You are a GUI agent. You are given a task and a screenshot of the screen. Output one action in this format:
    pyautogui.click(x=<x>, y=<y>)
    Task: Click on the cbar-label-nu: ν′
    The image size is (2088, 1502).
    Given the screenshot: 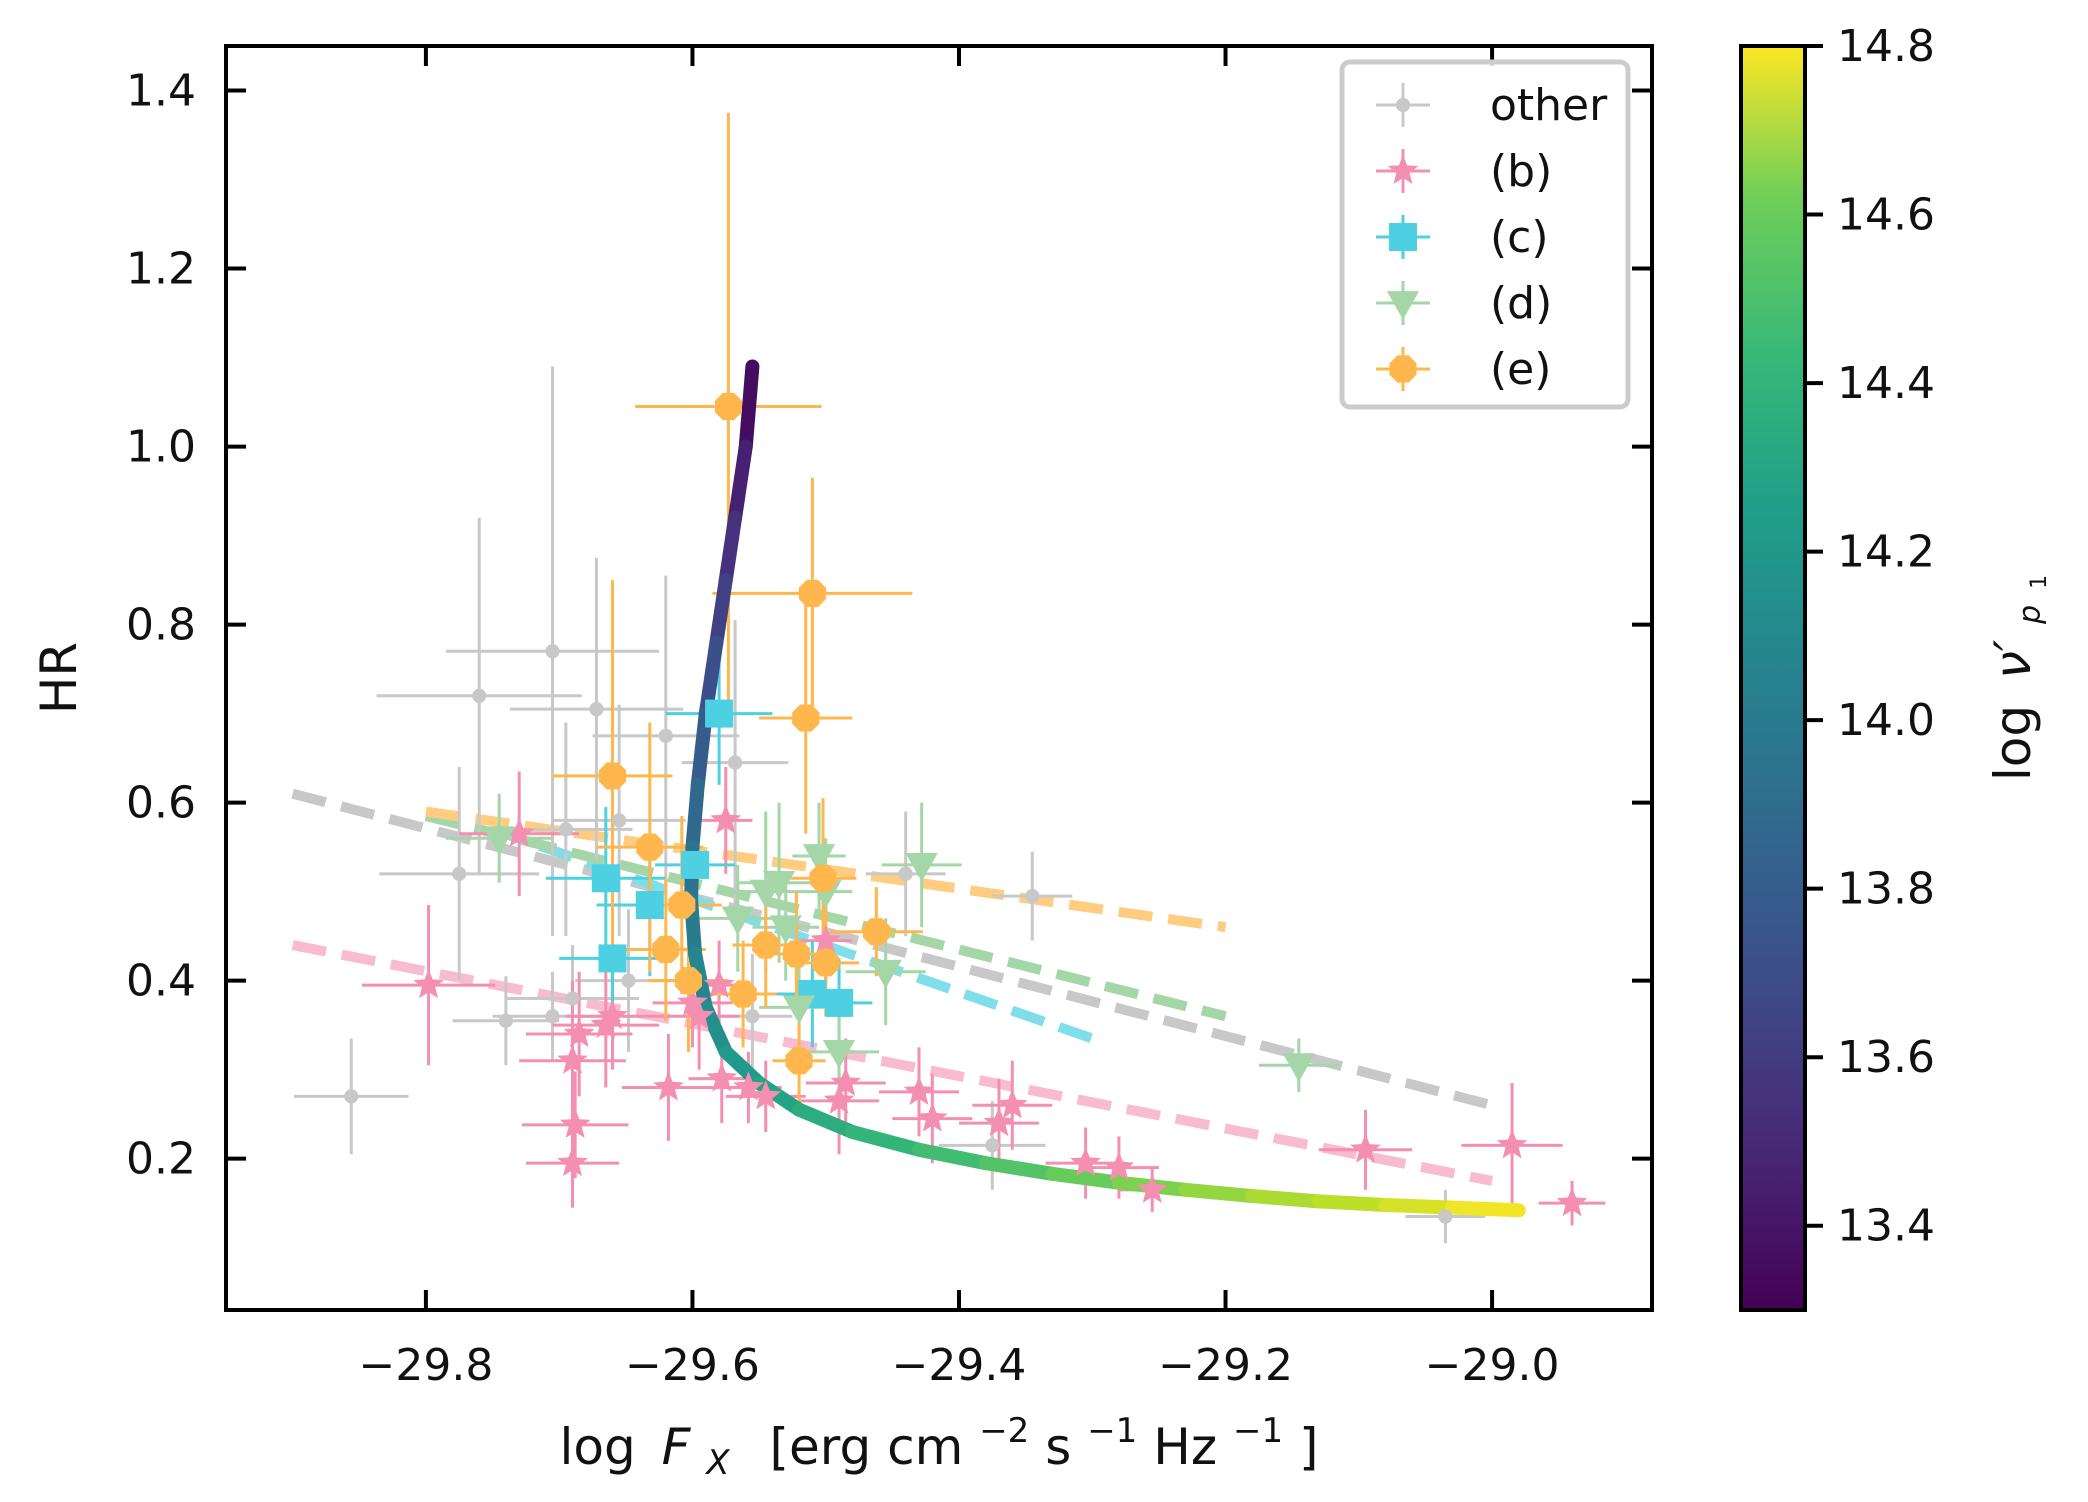 What is the action you would take?
    pyautogui.click(x=2013, y=659)
    